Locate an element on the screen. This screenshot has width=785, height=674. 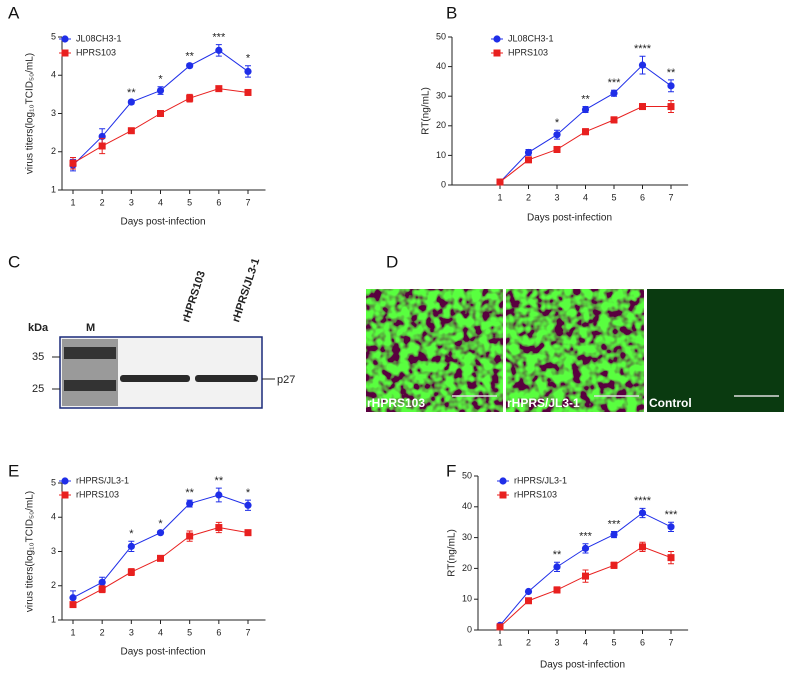
image-label: rHPRS/JL3-1 is located at coordinates (543, 403).